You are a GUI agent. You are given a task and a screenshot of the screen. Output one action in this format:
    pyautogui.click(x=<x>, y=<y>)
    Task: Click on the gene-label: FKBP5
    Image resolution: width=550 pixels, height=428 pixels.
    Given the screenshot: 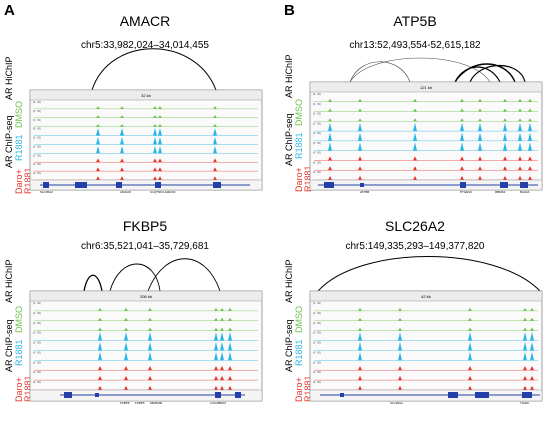 What is the action you would take?
    pyautogui.click(x=125, y=403)
    